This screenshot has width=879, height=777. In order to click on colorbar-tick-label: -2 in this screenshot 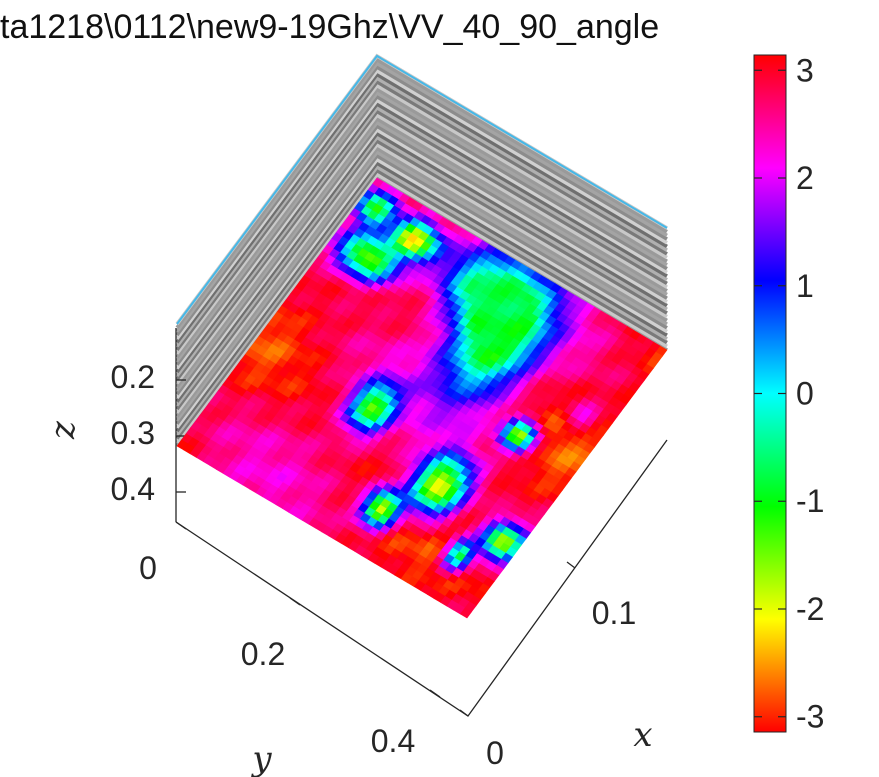, I will do `click(810, 609)`.